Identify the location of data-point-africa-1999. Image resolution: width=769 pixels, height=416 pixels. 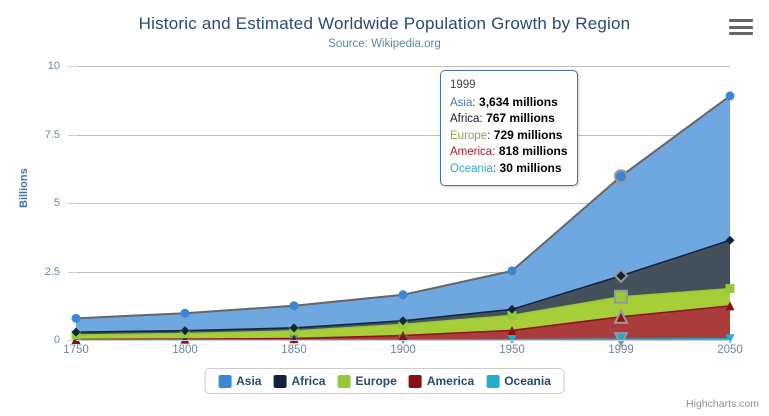
(621, 276).